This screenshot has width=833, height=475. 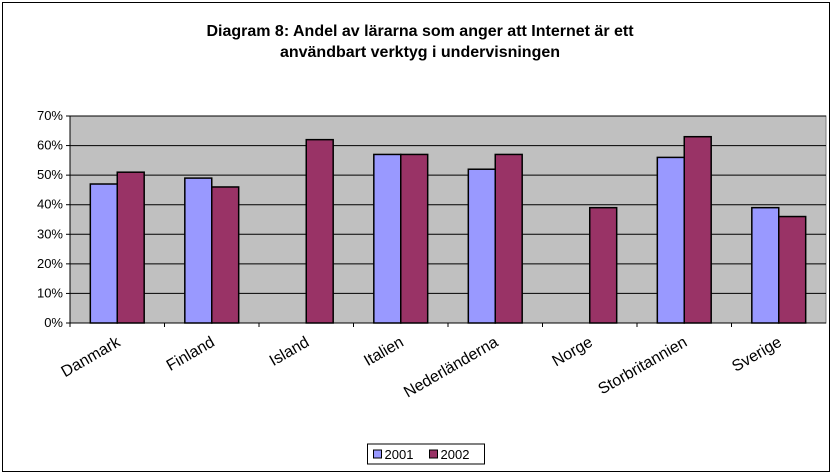 I want to click on y-tick-label: 40%, so click(x=50, y=204).